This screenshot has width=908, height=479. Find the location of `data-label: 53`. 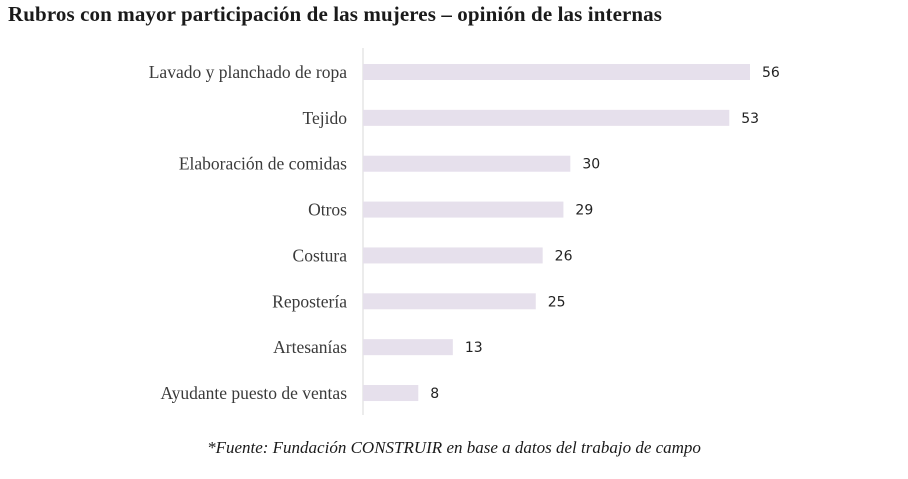

data-label: 53 is located at coordinates (750, 119).